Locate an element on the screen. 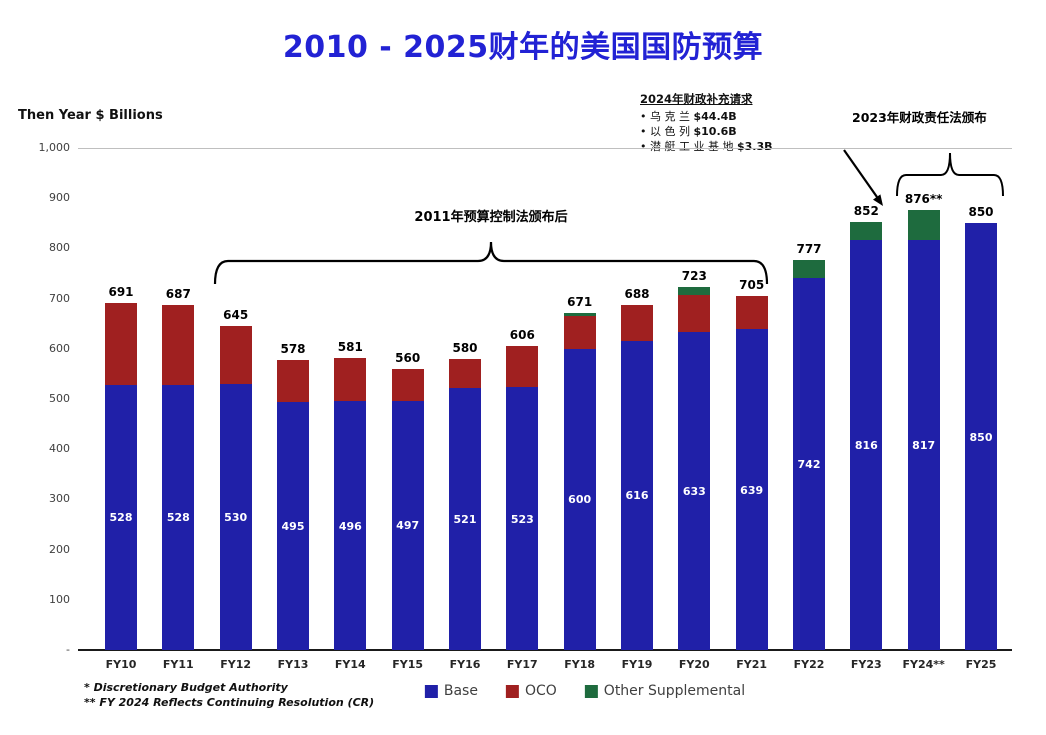 The width and height of the screenshot is (1046, 735). supplemental-item-label: 潜 艇 工 业 基 地 is located at coordinates (692, 146).